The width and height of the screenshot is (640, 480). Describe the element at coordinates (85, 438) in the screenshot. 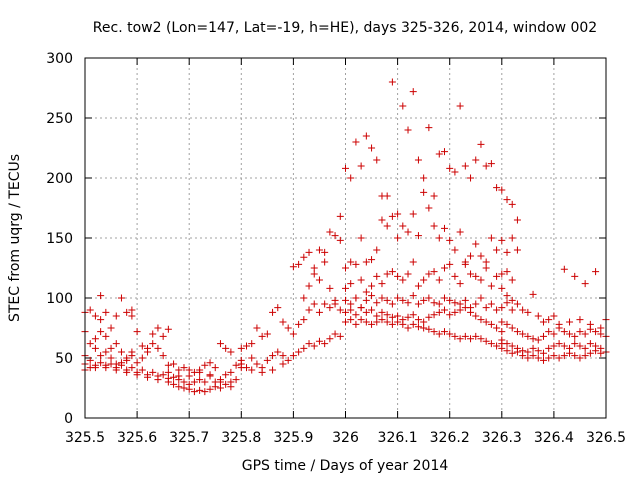

I see `x-tick-label: 325.5` at that location.